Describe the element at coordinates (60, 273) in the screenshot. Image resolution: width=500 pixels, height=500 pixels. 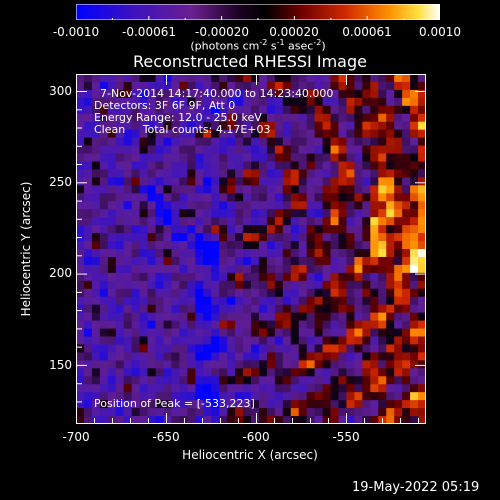
I see `y-tick-200: 200` at that location.